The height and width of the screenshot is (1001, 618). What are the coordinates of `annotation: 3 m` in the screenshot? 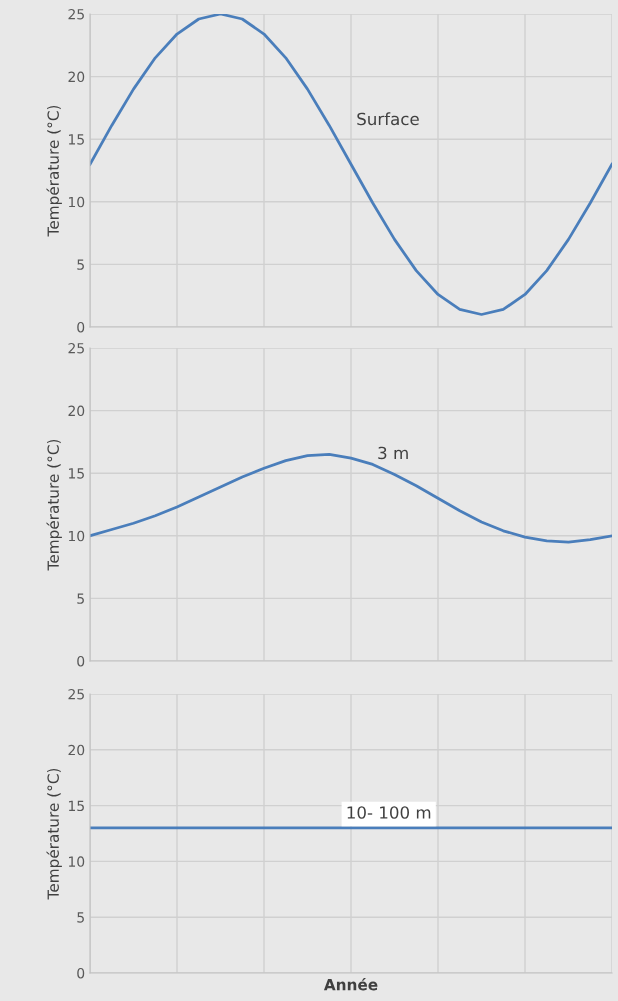 It's located at (393, 453).